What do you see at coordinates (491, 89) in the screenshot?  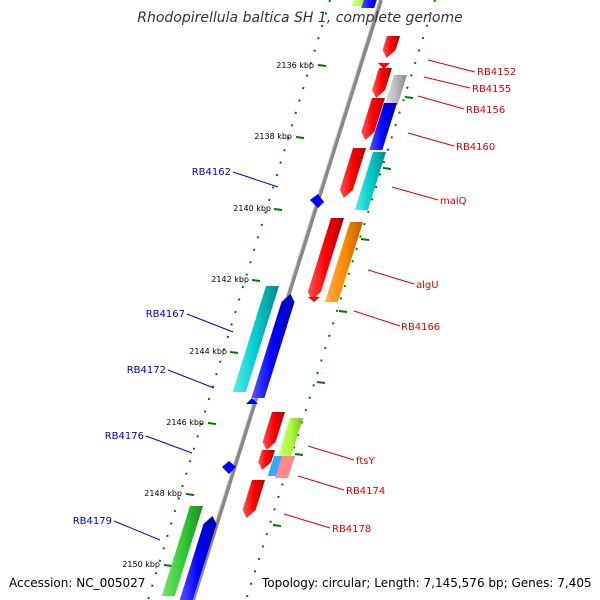 I see `gene-label: RB4155` at bounding box center [491, 89].